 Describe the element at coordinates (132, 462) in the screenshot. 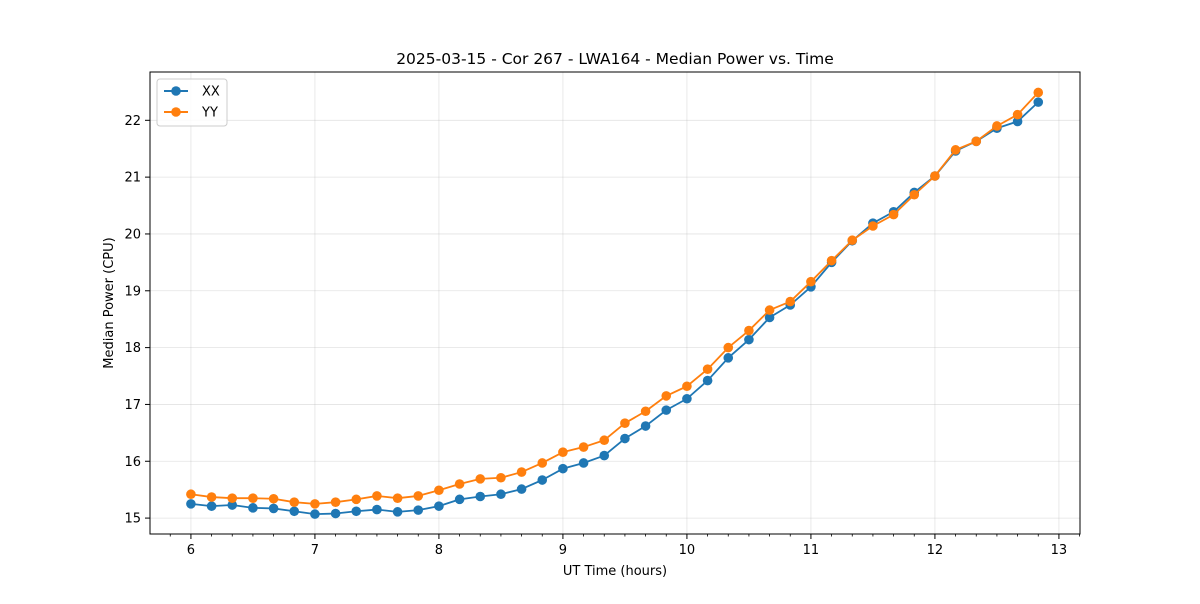

I see `y-tick-label: 16` at that location.